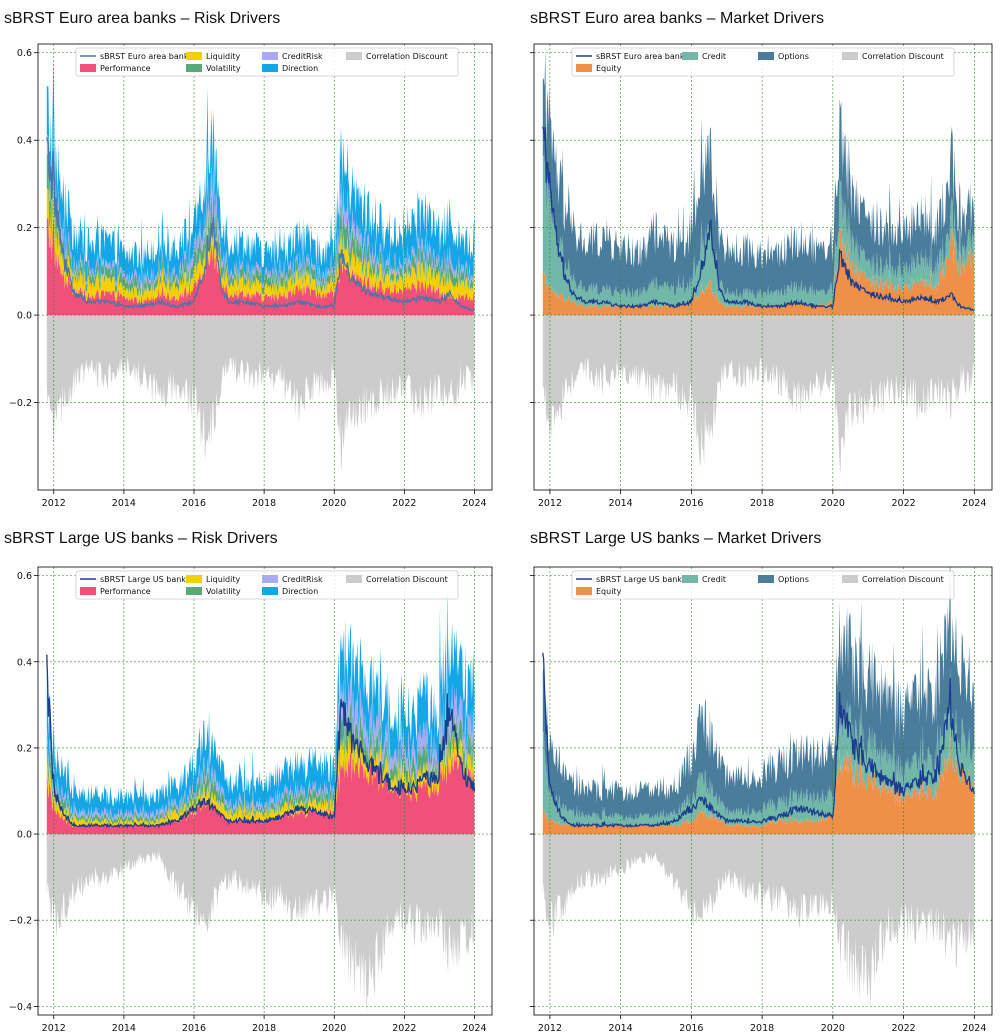  What do you see at coordinates (260, 242) in the screenshot?
I see `series-liquidity-area` at bounding box center [260, 242].